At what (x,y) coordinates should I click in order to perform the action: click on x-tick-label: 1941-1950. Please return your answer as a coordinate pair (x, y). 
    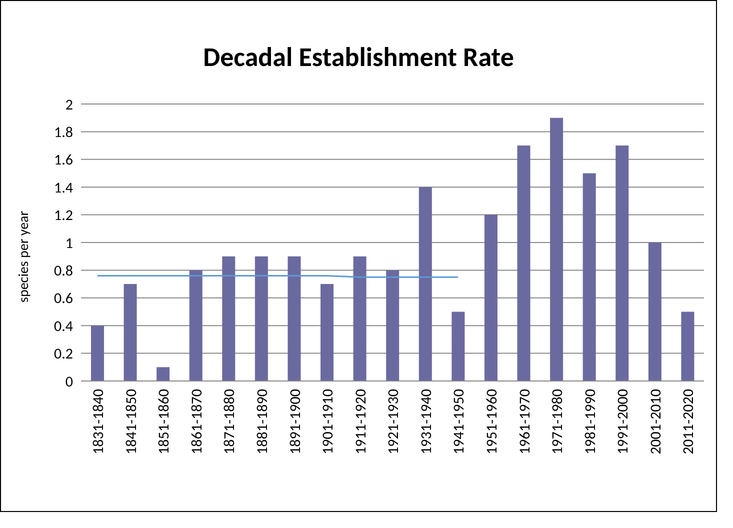
    Looking at the image, I should click on (459, 421).